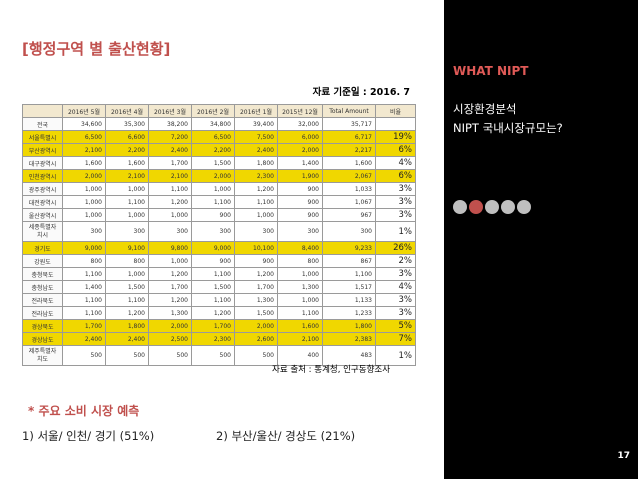 The height and width of the screenshot is (479, 638). Describe the element at coordinates (331, 370) in the screenshot. I see `source-note: 자료 출처 : 통계청, 인구동향조사` at that location.